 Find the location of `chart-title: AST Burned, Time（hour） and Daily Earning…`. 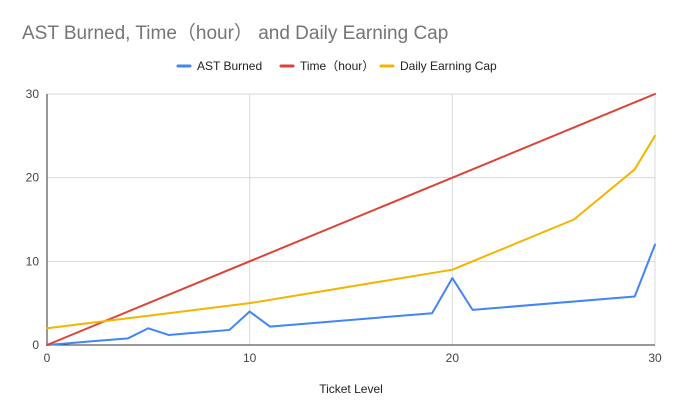

chart-title: AST Burned, Time（hour） and Daily Earning… is located at coordinates (235, 33).